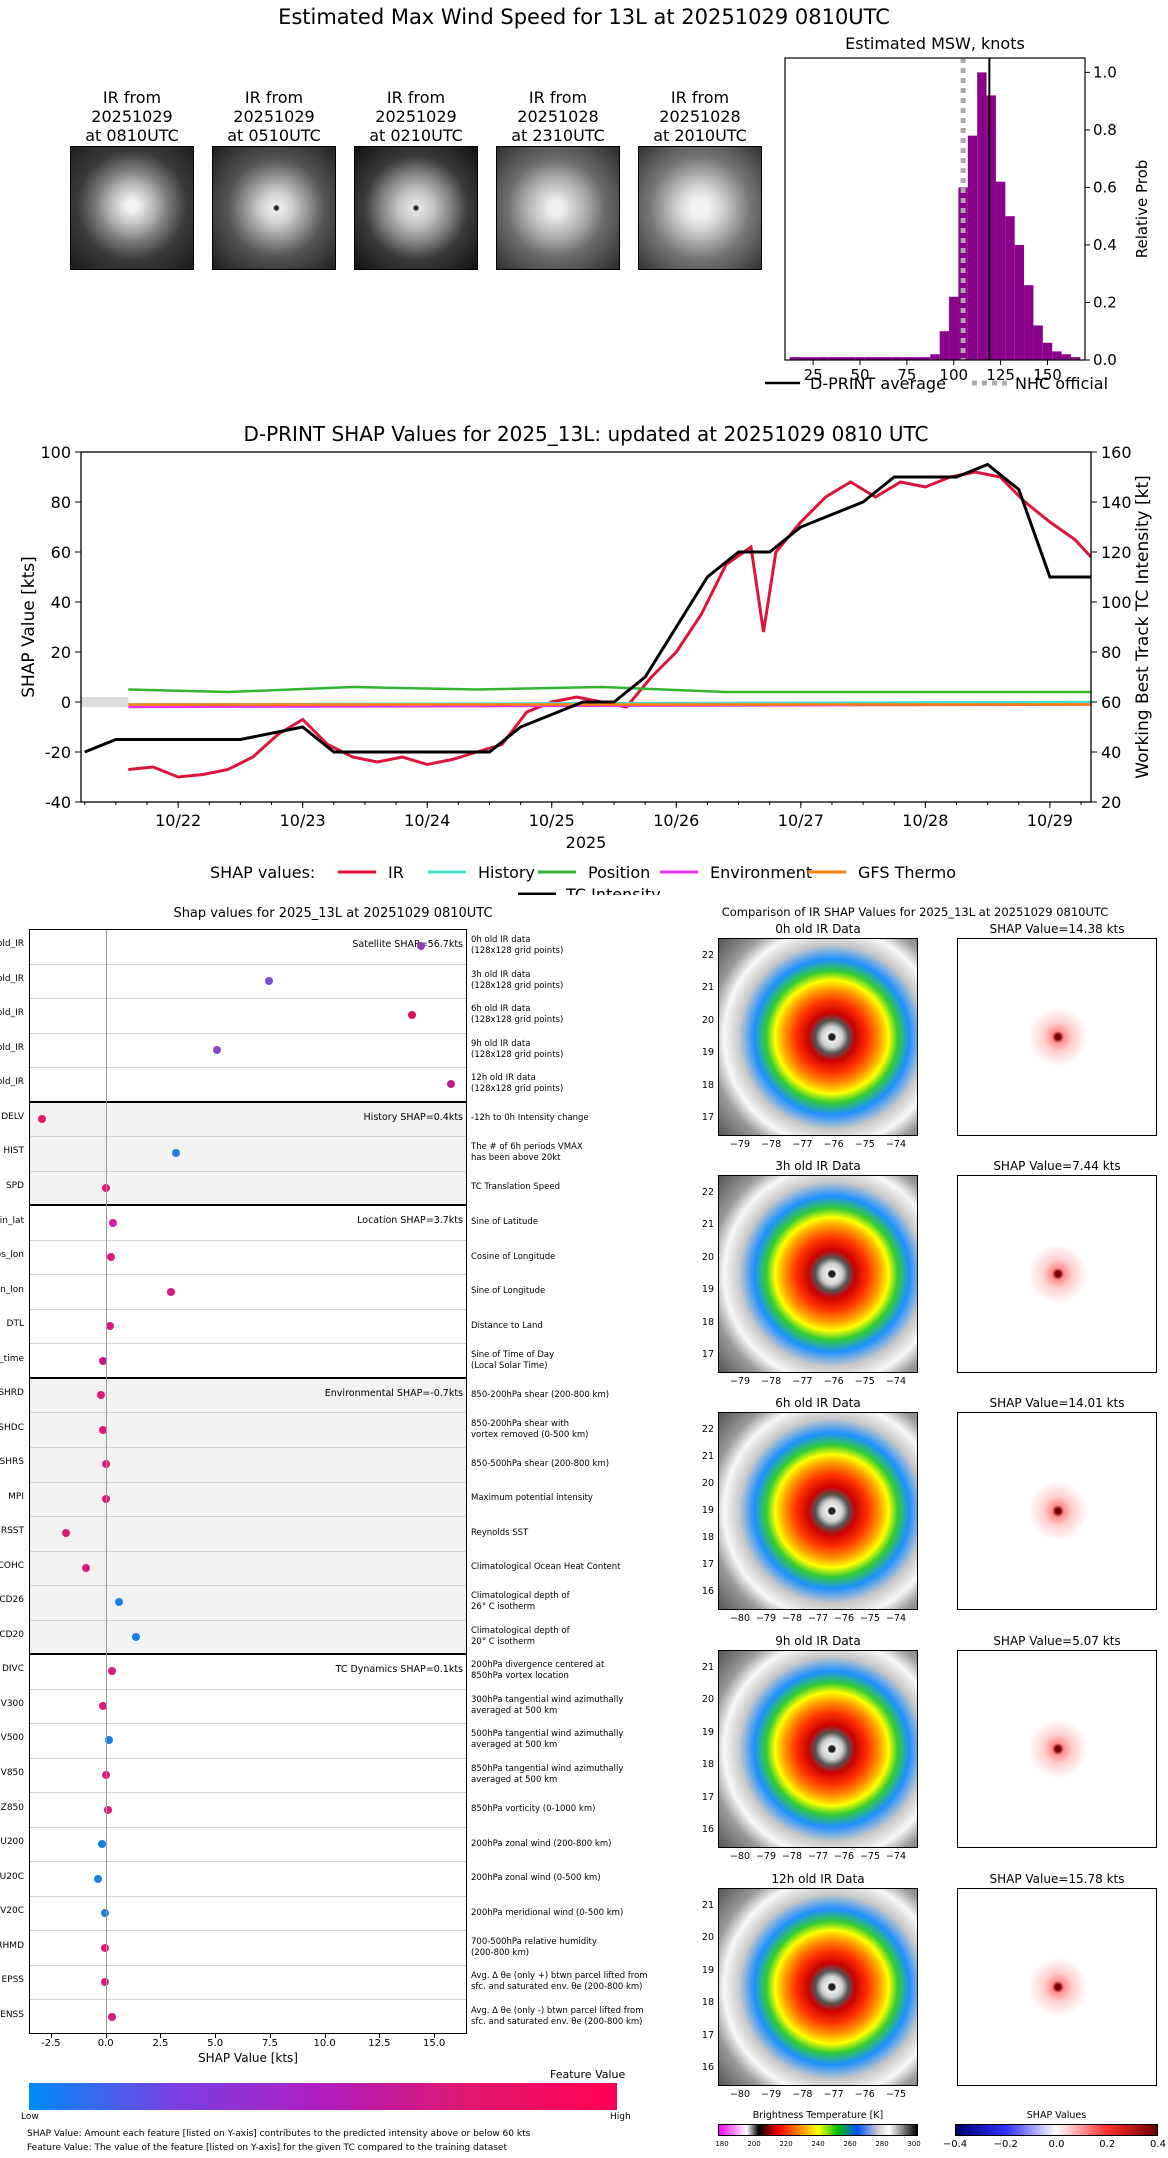 The image size is (1168, 2158). What do you see at coordinates (609, 689) in the screenshot?
I see `series-line-position` at bounding box center [609, 689].